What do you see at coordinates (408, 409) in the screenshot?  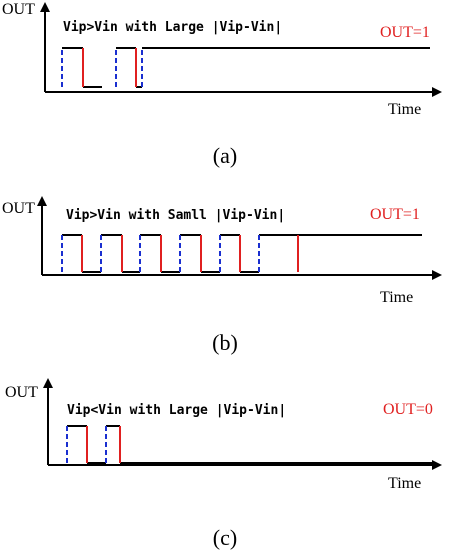 I see `output: OUT=0` at bounding box center [408, 409].